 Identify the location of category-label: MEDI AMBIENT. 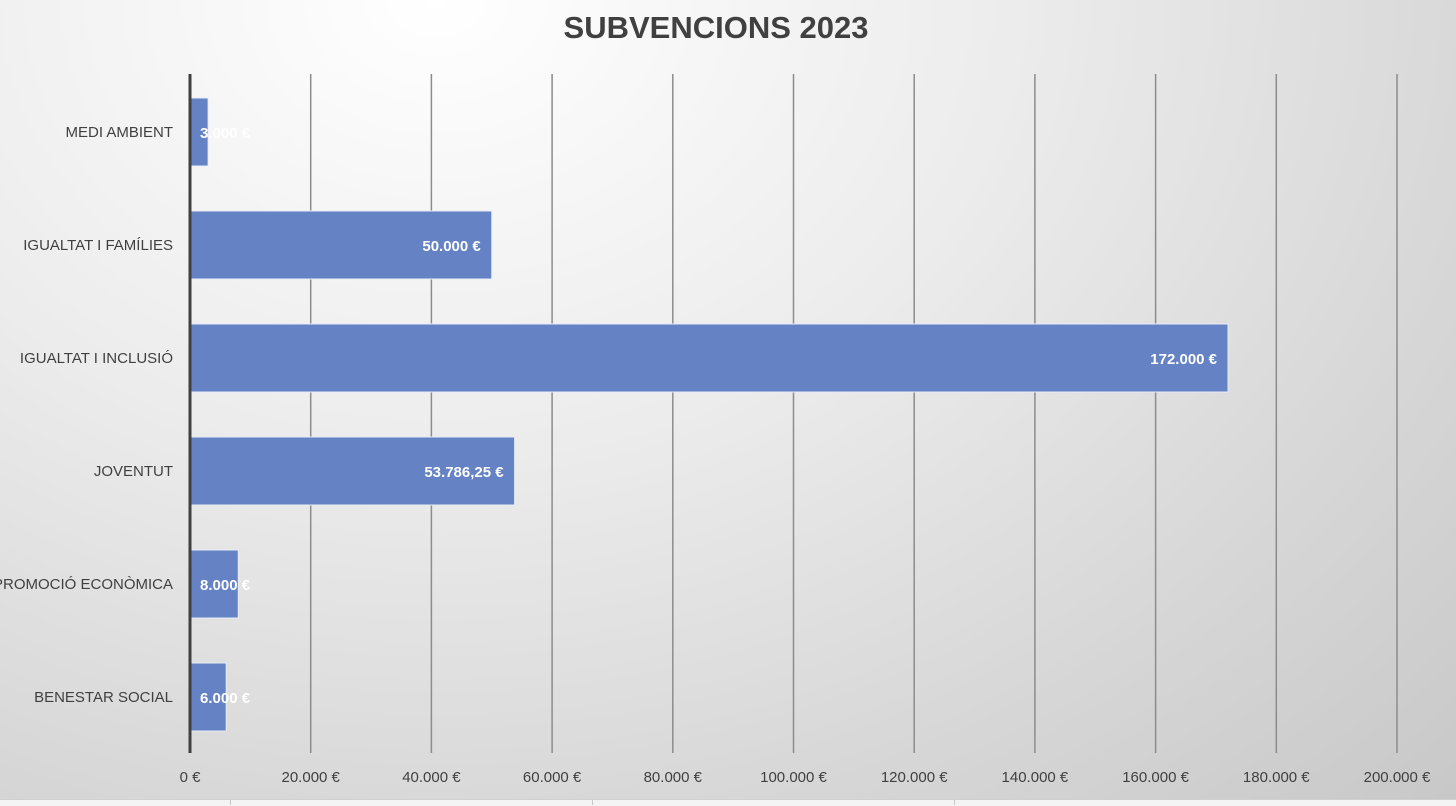
(119, 132).